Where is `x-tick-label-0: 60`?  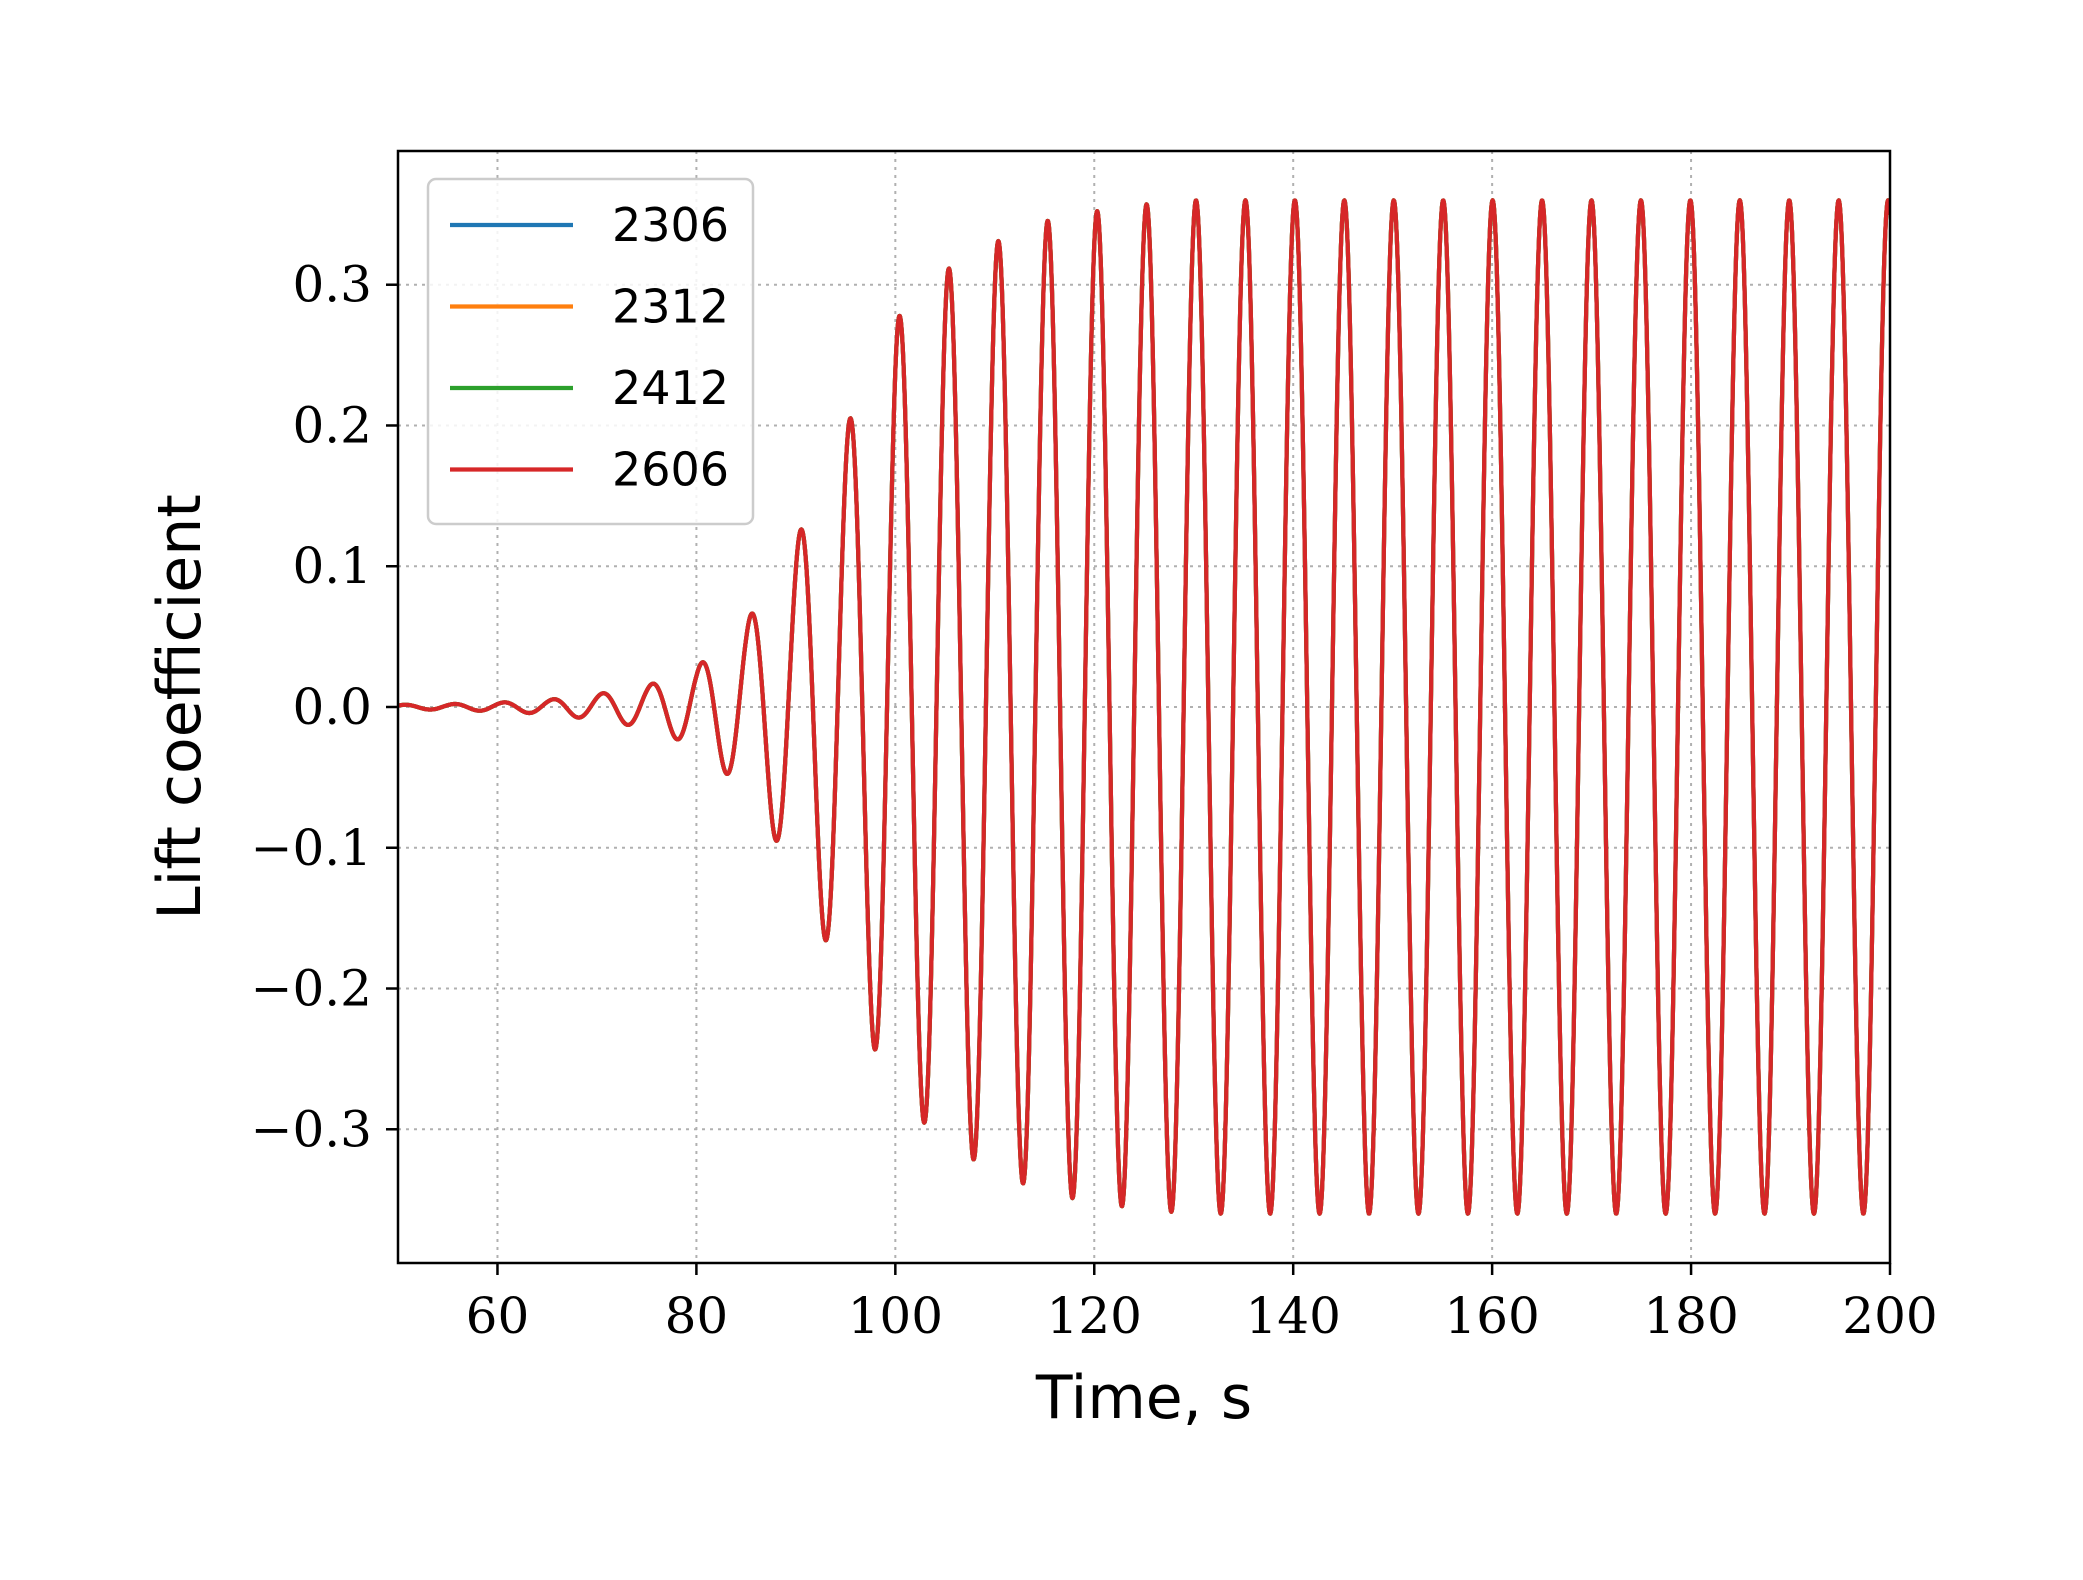
x-tick-label-0: 60 is located at coordinates (498, 1316).